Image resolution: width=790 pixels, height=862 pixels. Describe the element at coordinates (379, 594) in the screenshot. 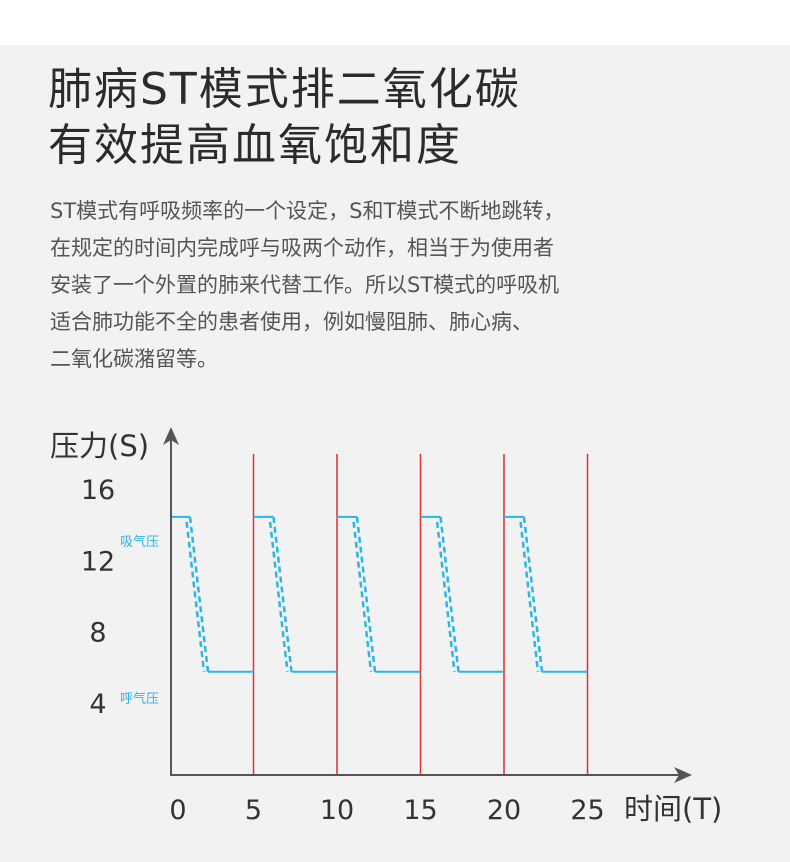

I see `pressure-series` at that location.